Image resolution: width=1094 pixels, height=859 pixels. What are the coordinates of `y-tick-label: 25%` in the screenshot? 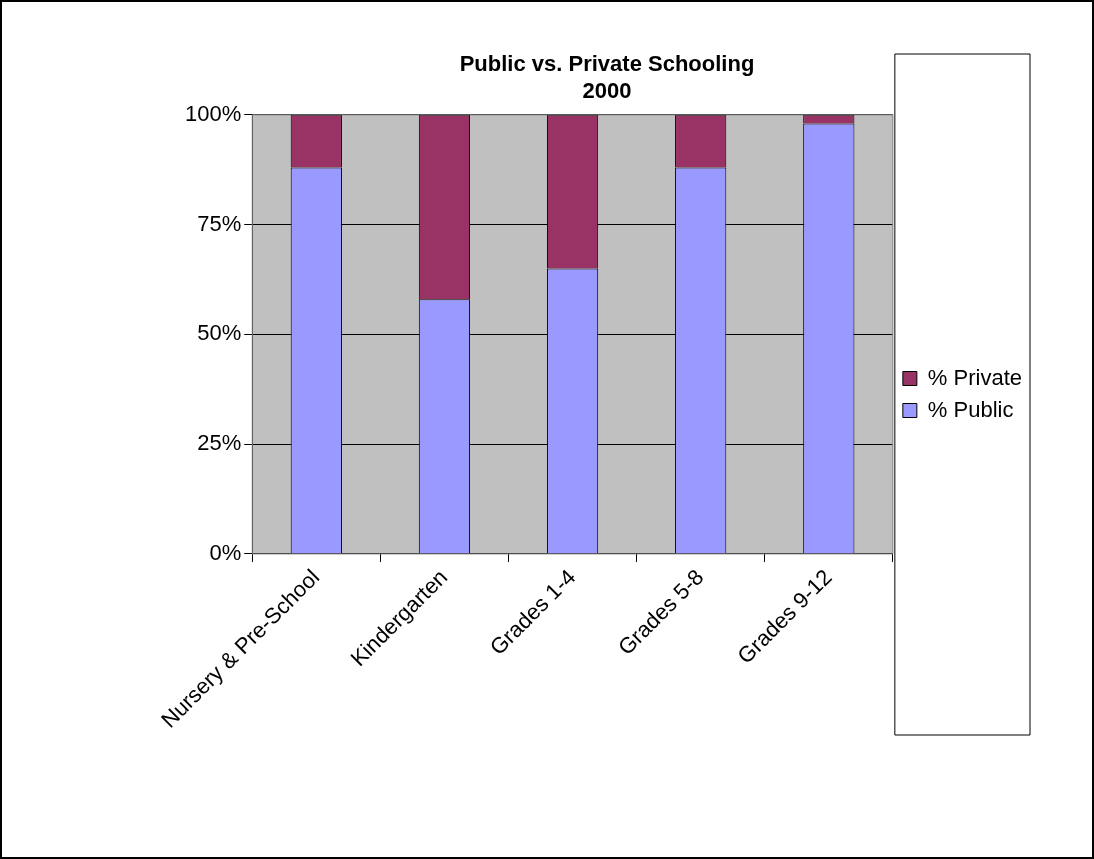 It's located at (219, 443).